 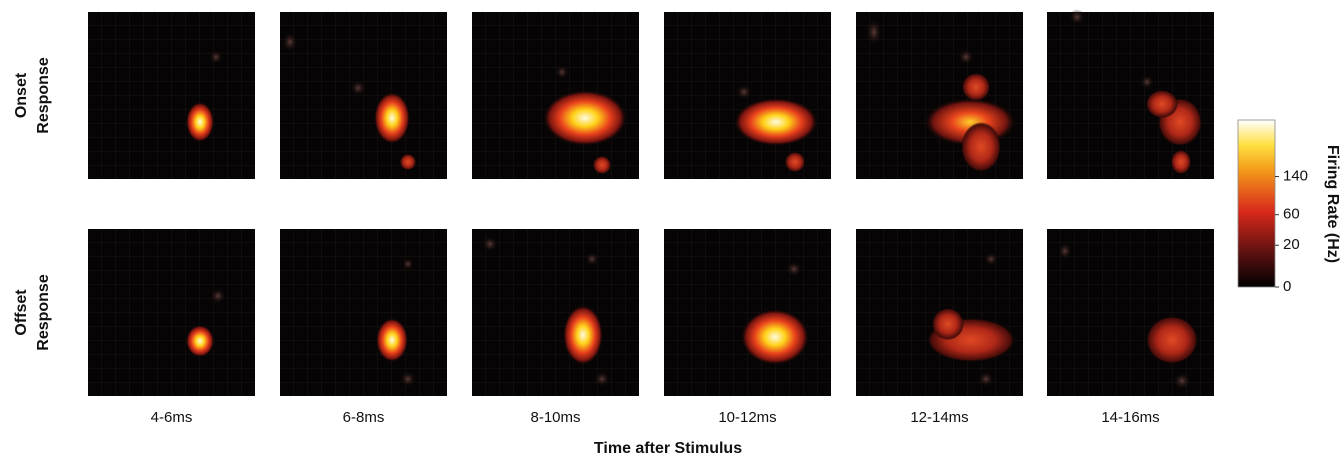 What do you see at coordinates (1291, 214) in the screenshot?
I see `colorbar-tick-label: 60` at bounding box center [1291, 214].